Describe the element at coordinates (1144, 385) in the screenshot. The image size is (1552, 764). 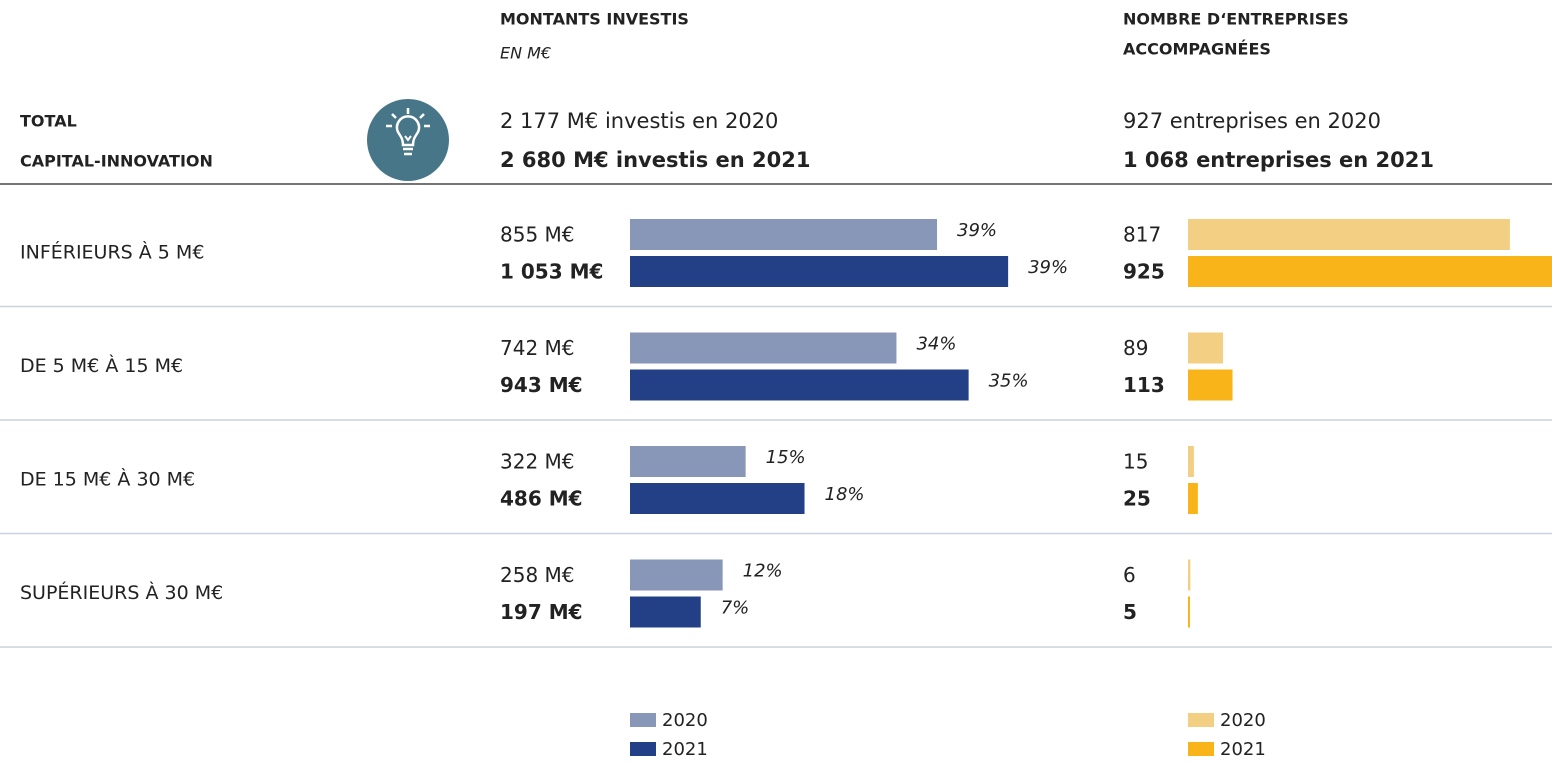
I see `value-label: 113` at that location.